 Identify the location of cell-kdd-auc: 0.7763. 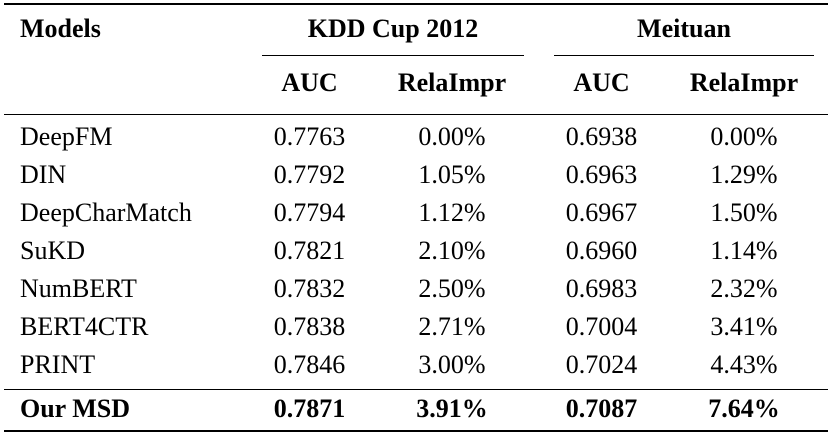
(309, 136).